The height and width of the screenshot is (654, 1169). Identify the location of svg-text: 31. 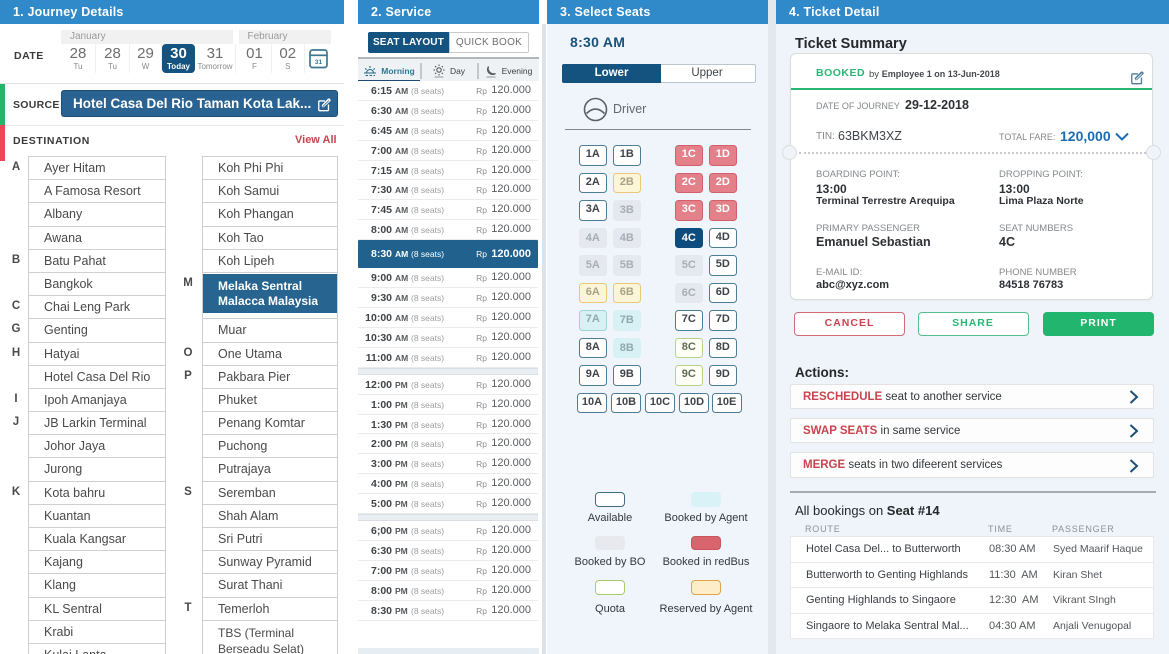
(318, 62).